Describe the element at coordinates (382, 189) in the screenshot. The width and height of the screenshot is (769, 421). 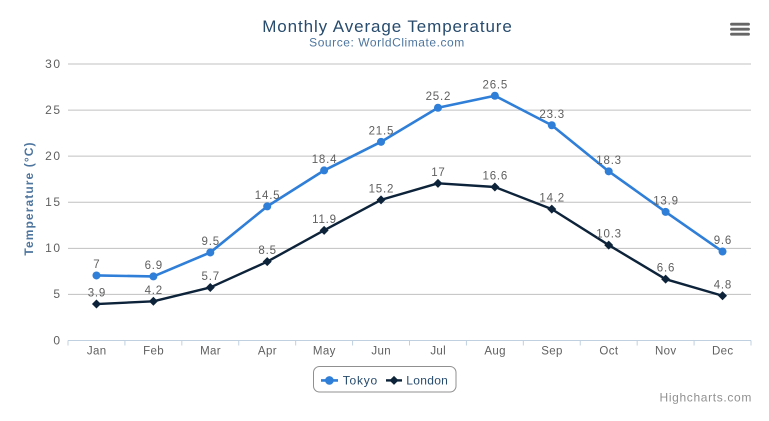
I see `svg-text: 15.2` at that location.